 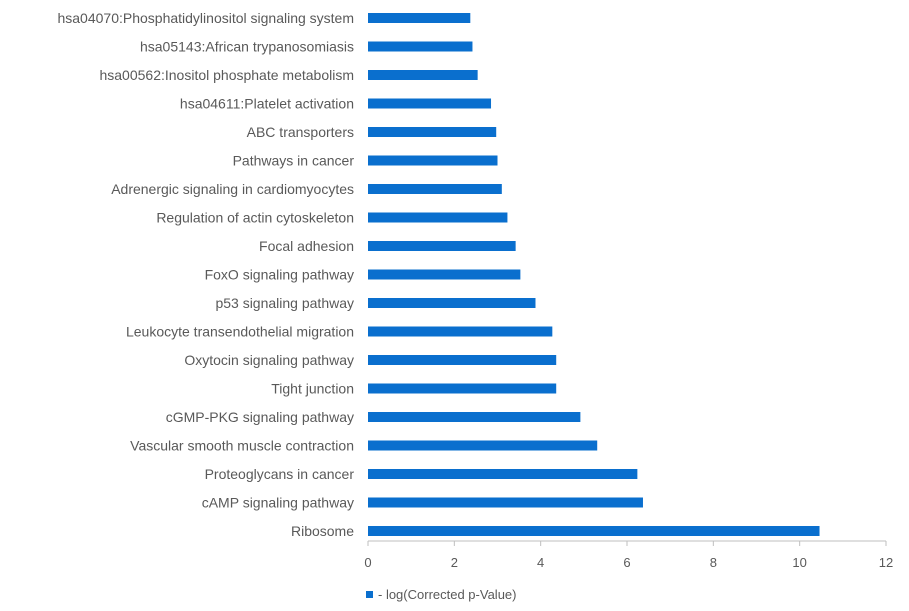 What do you see at coordinates (247, 47) in the screenshot?
I see `category-label: hsa05143:African trypanosomiasis` at bounding box center [247, 47].